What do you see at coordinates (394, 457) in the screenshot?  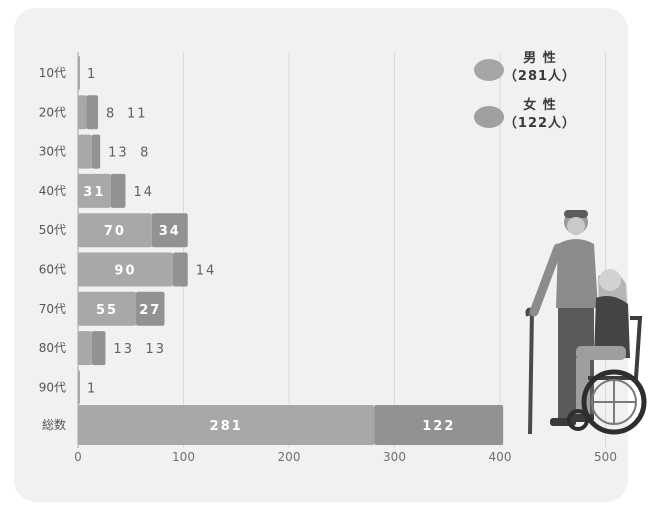 I see `x-tick-label: 300` at bounding box center [394, 457].